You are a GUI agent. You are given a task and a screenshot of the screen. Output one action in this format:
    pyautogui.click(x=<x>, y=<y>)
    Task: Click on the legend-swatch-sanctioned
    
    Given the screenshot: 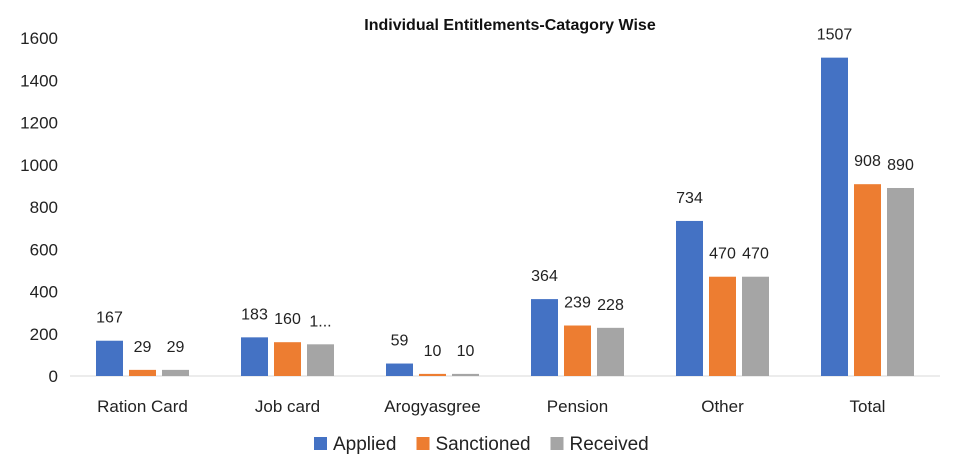 What is the action you would take?
    pyautogui.click(x=423, y=443)
    